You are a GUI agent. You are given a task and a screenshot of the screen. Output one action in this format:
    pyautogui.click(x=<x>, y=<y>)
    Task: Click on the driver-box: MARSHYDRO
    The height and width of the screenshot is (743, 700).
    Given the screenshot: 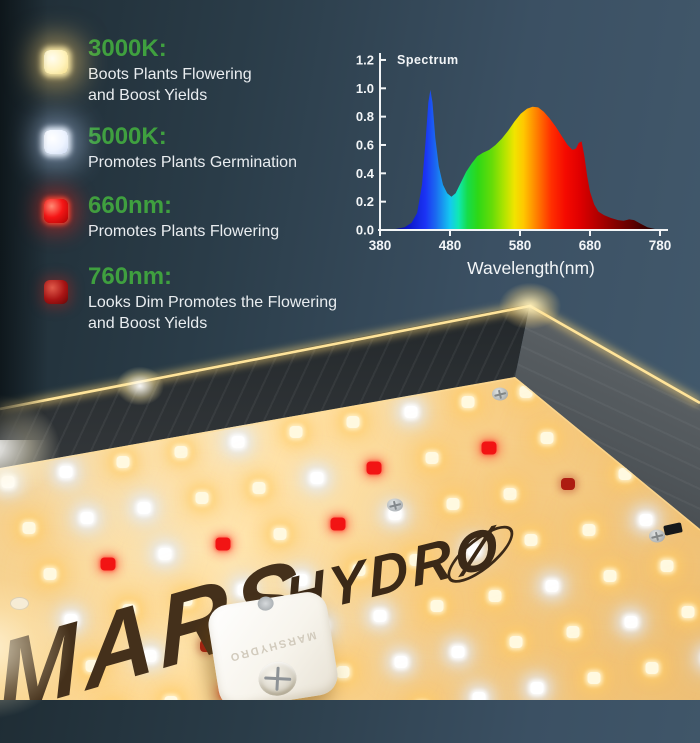 What is the action you would take?
    pyautogui.click(x=273, y=649)
    